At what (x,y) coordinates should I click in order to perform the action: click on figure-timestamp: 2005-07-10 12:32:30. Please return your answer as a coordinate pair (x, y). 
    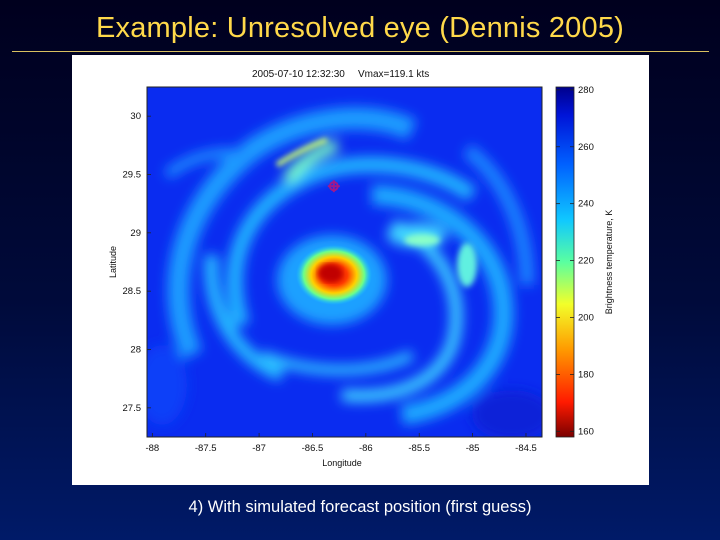
    Looking at the image, I should click on (298, 74).